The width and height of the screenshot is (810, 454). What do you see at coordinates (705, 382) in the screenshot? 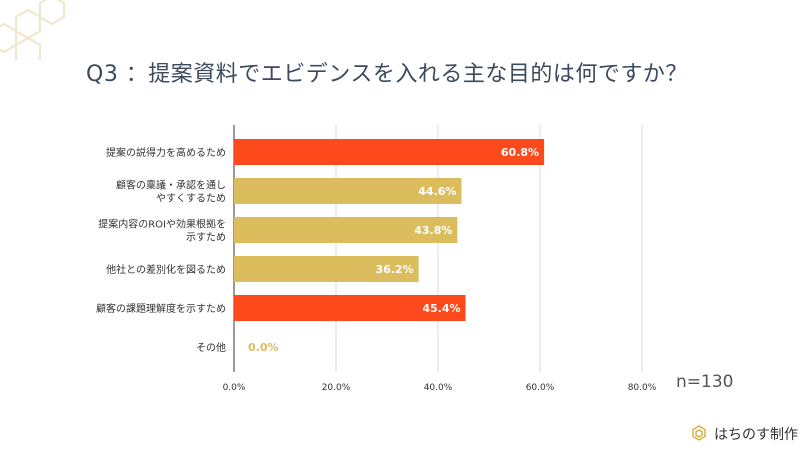
I see `sample-size-label: n=130` at bounding box center [705, 382].